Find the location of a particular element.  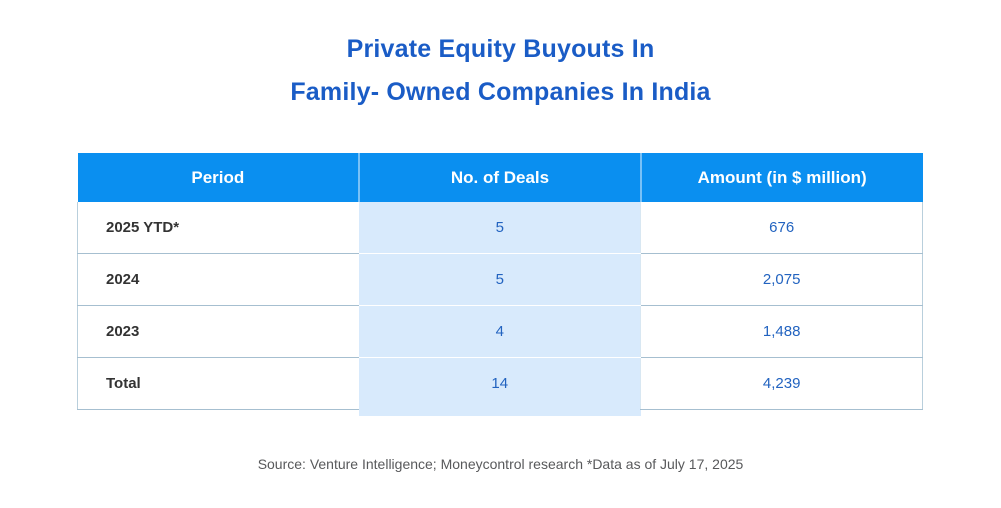

amount-cell: 676 is located at coordinates (781, 228).